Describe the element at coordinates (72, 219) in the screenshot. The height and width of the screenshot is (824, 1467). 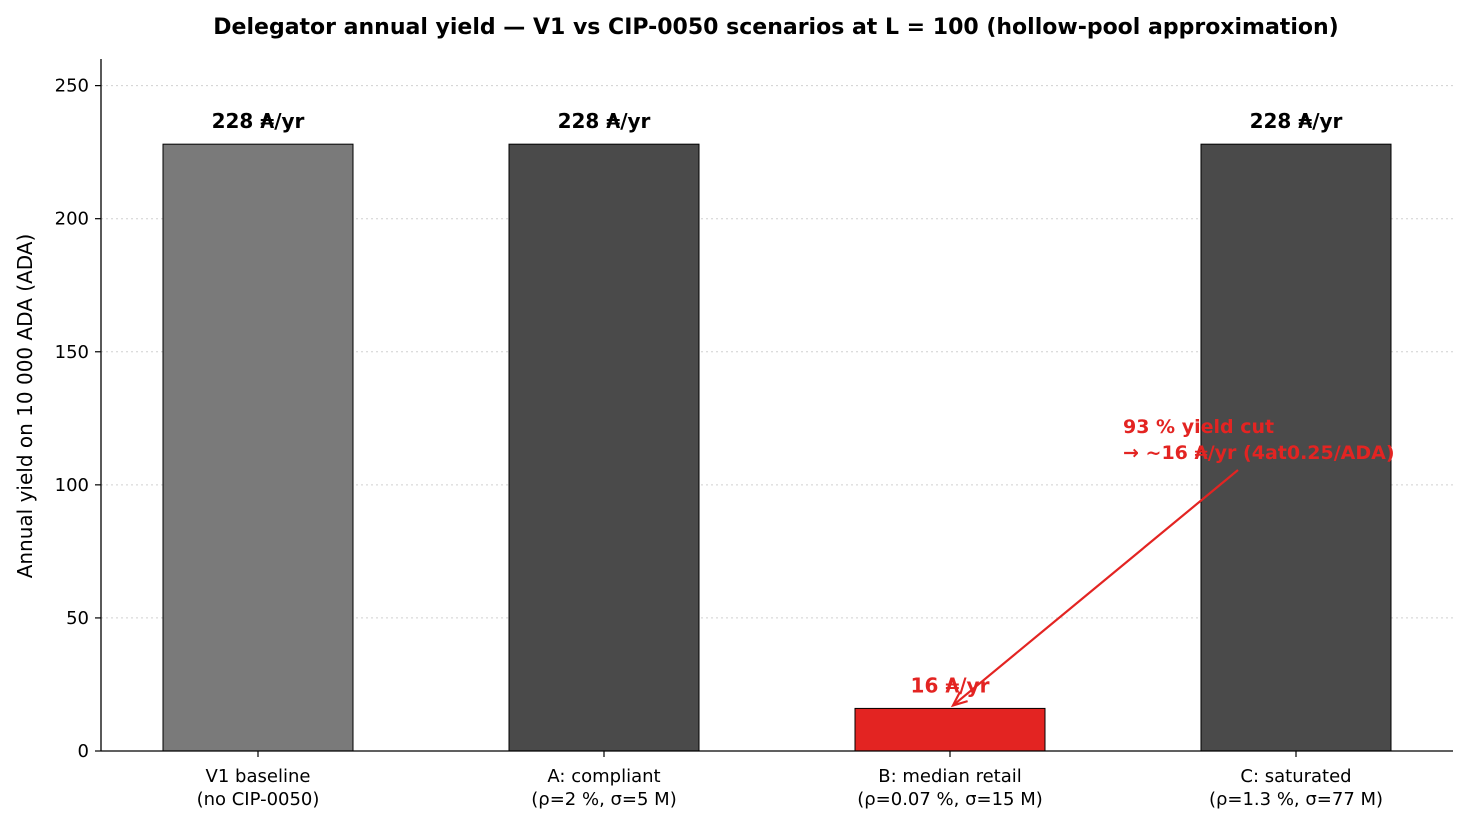
I see `y-tick-label: 200` at that location.